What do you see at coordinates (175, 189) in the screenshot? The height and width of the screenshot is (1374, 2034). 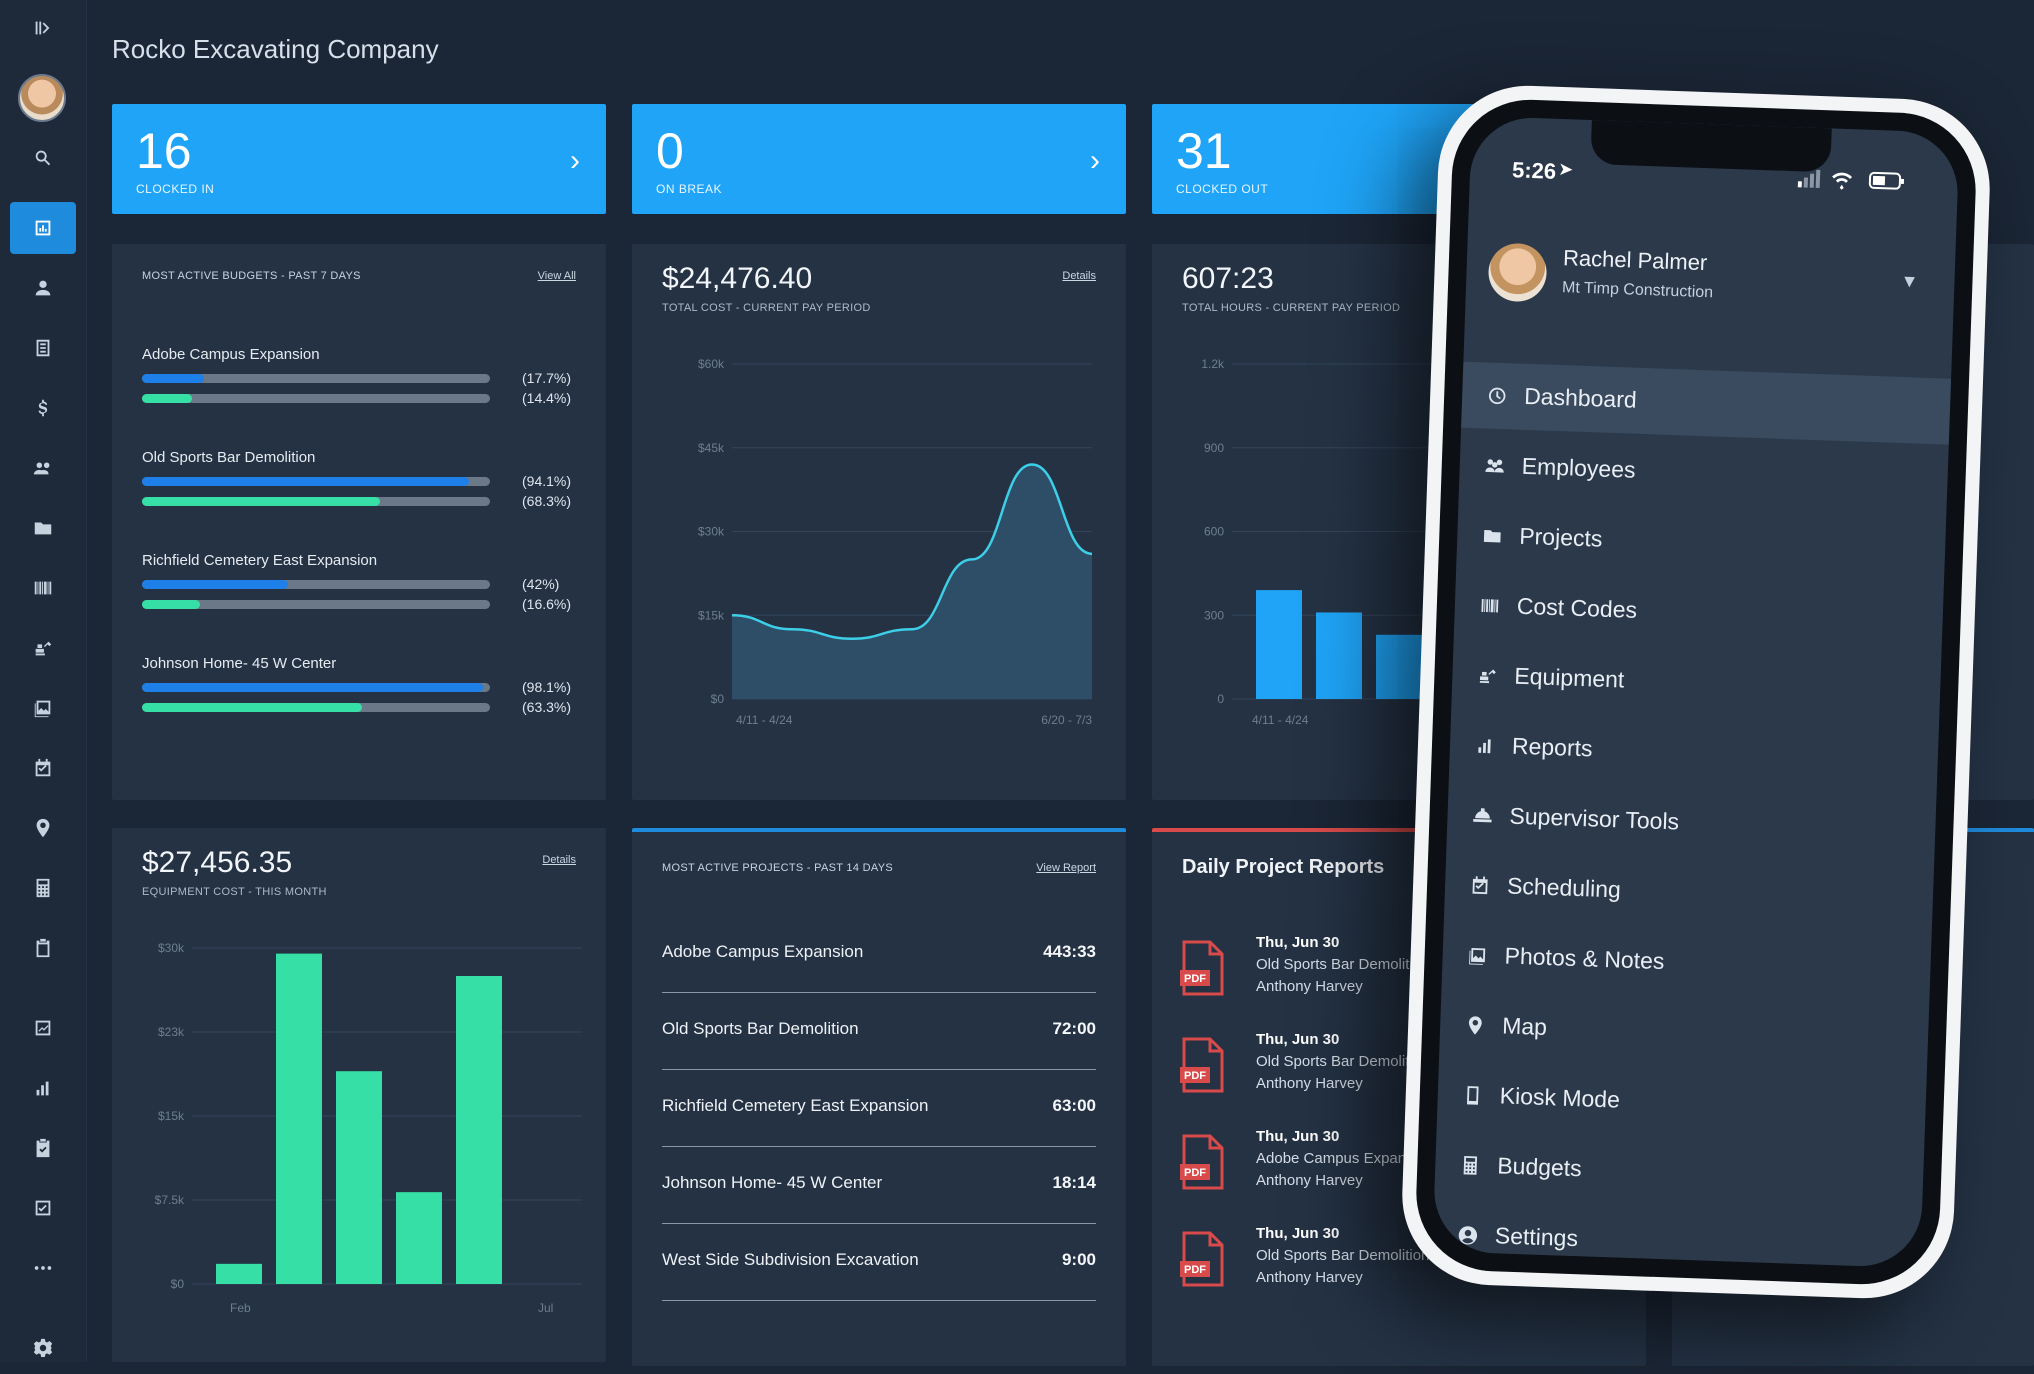 I see `clocked-in-label: CLOCKED IN` at bounding box center [175, 189].